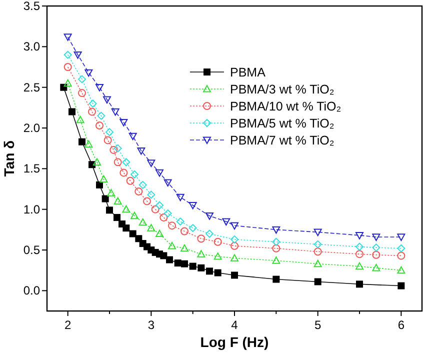 The width and height of the screenshot is (425, 353). I want to click on y-tick-label: 3.0, so click(31, 47).